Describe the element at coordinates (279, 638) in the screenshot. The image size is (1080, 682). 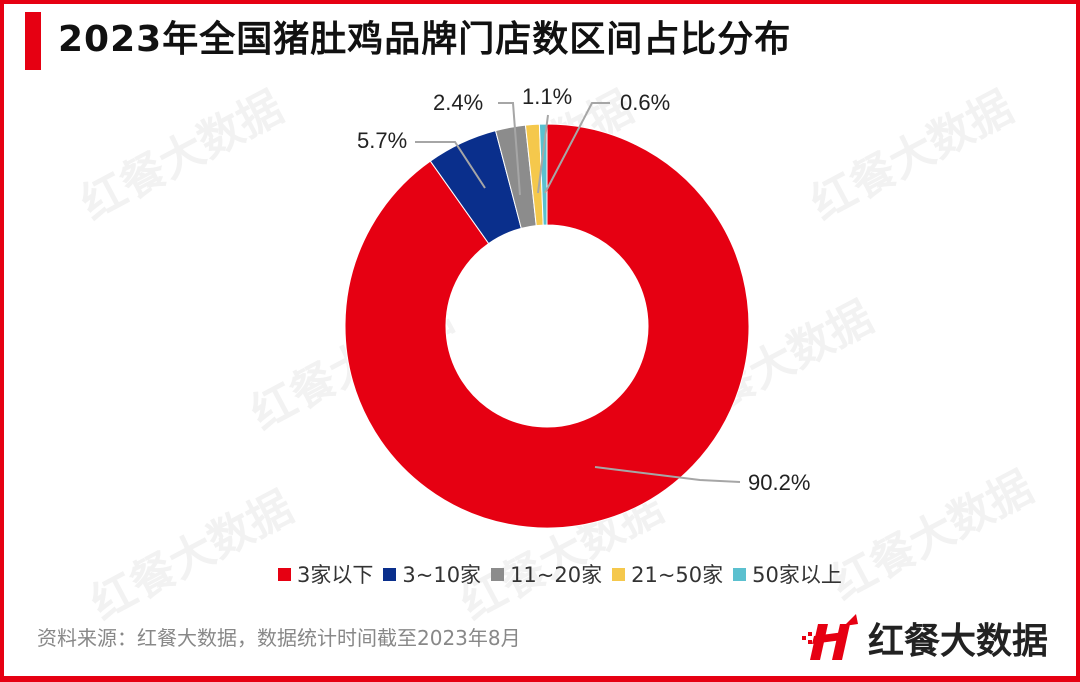
I see `source-note: 资料来源：红餐大数据，数据统计时间截至2023年8月` at that location.